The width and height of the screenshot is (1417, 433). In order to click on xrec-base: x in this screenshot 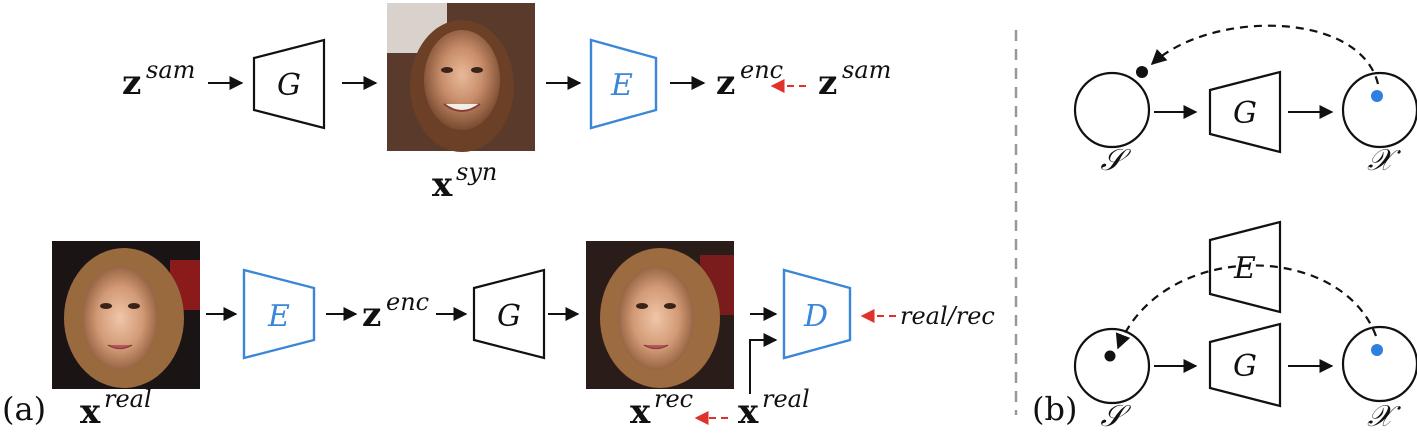, I will do `click(640, 412)`.